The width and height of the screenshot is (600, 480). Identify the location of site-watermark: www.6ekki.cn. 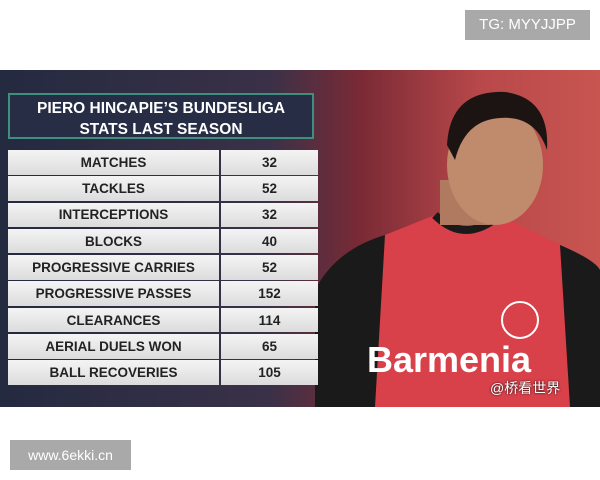
(70, 455).